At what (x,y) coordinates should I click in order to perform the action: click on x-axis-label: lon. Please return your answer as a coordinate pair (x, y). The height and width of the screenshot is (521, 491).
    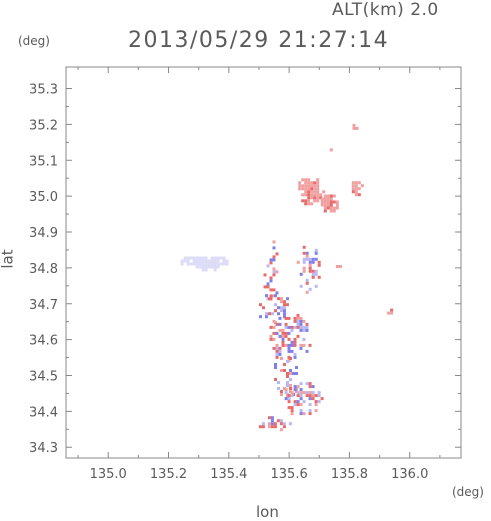
    Looking at the image, I should click on (267, 512).